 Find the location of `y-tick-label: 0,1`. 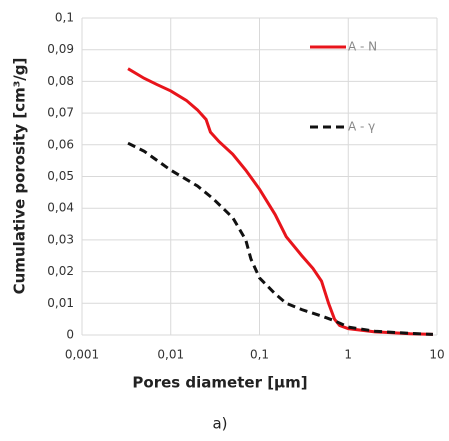

y-tick-label: 0,1 is located at coordinates (64, 18).